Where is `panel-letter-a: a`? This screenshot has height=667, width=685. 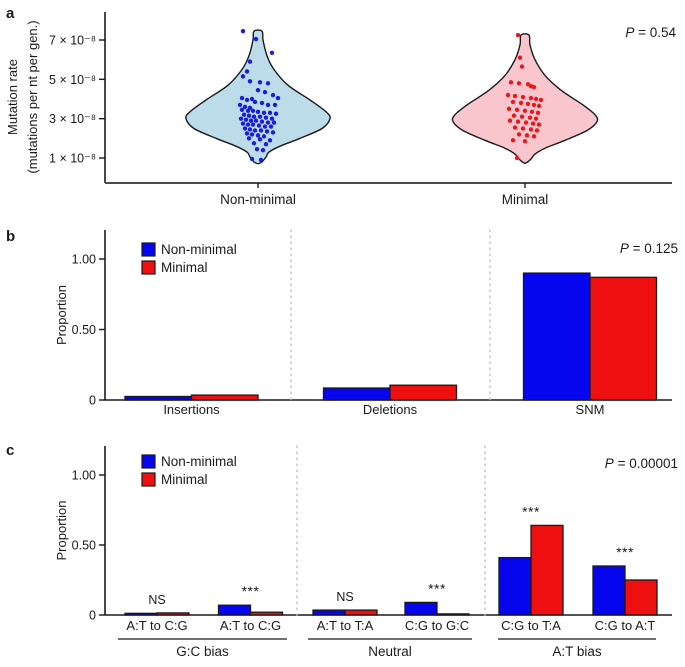 panel-letter-a: a is located at coordinates (10, 13).